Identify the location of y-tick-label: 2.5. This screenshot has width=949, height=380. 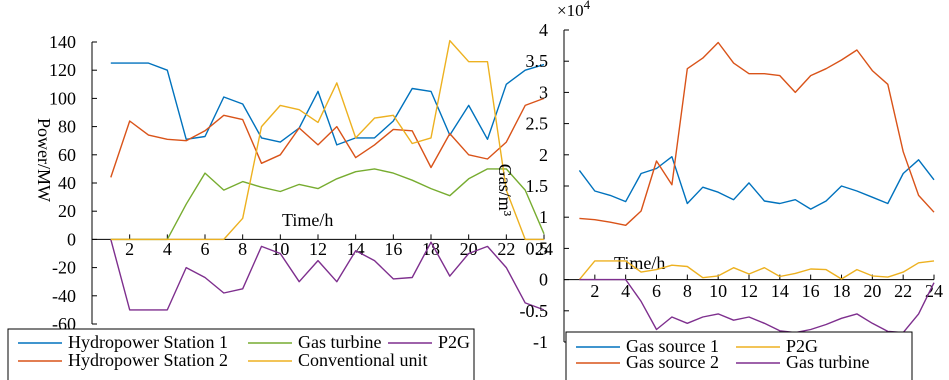
(537, 124).